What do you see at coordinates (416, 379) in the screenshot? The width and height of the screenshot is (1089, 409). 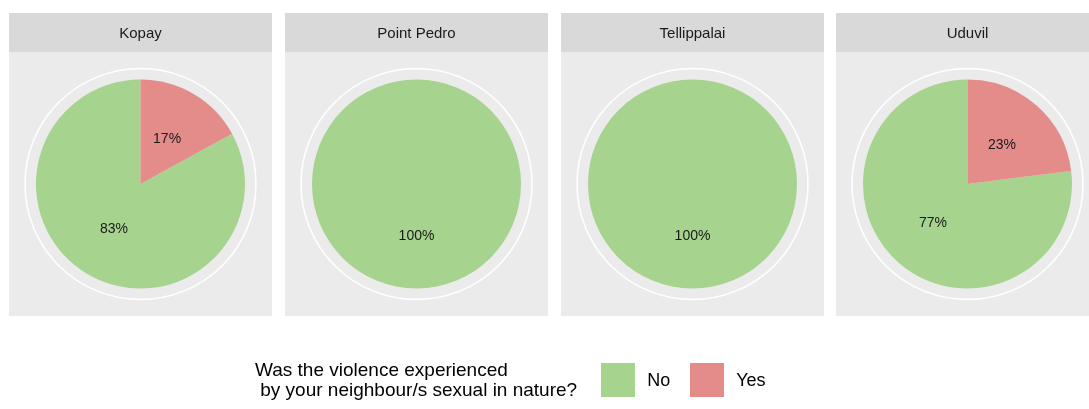 I see `legend-title: Was the violence experienced by your neighbour/s sexual in nature?` at bounding box center [416, 379].